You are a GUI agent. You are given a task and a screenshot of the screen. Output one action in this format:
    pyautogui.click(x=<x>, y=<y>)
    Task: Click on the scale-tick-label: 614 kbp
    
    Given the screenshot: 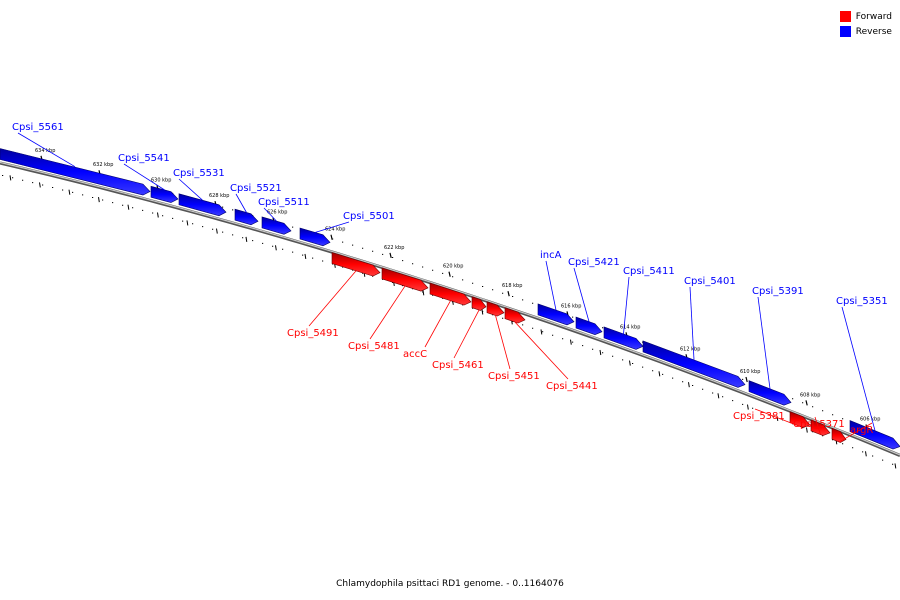 What is the action you would take?
    pyautogui.click(x=630, y=327)
    